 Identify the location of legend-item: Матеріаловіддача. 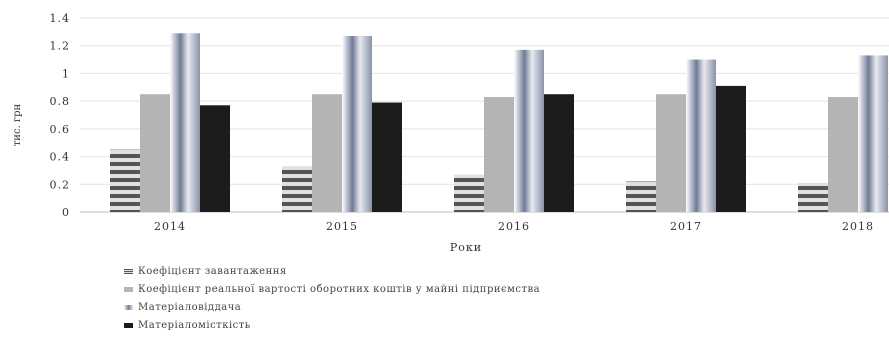
(332, 307).